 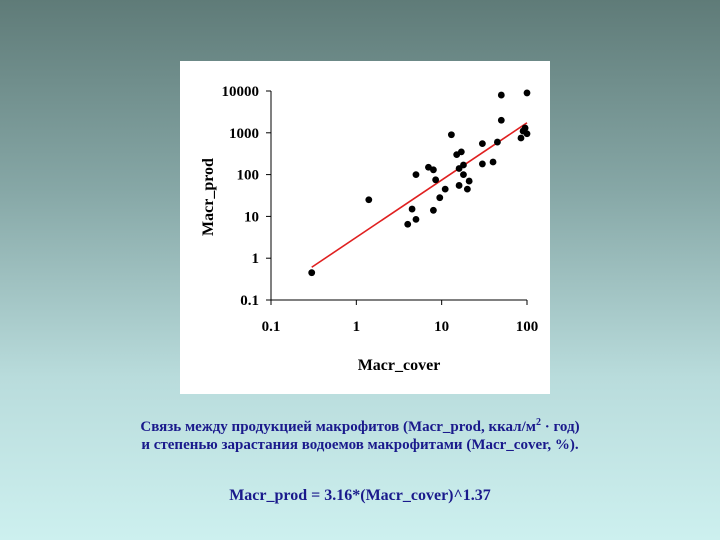 What do you see at coordinates (527, 327) in the screenshot?
I see `x-tick-label: 100` at bounding box center [527, 327].